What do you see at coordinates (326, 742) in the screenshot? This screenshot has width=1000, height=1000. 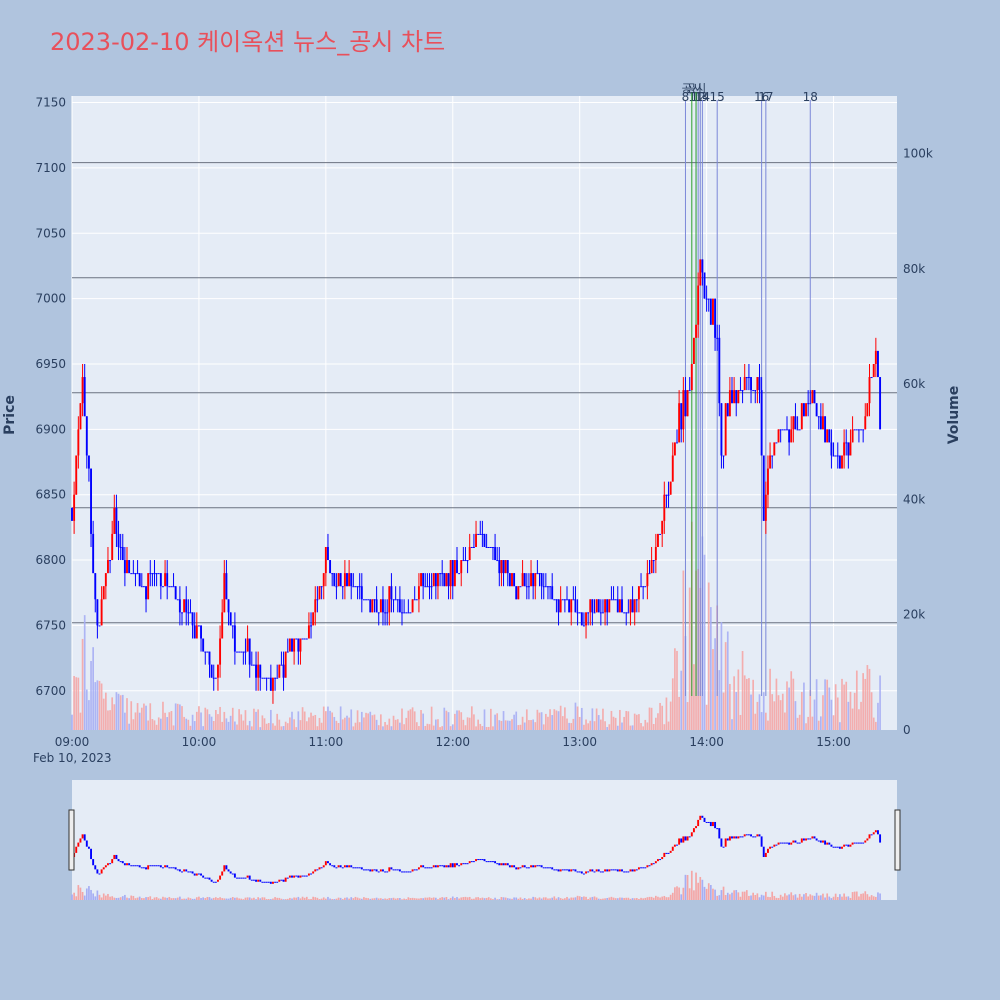 I see `time-tick-label: 11:00` at bounding box center [326, 742].